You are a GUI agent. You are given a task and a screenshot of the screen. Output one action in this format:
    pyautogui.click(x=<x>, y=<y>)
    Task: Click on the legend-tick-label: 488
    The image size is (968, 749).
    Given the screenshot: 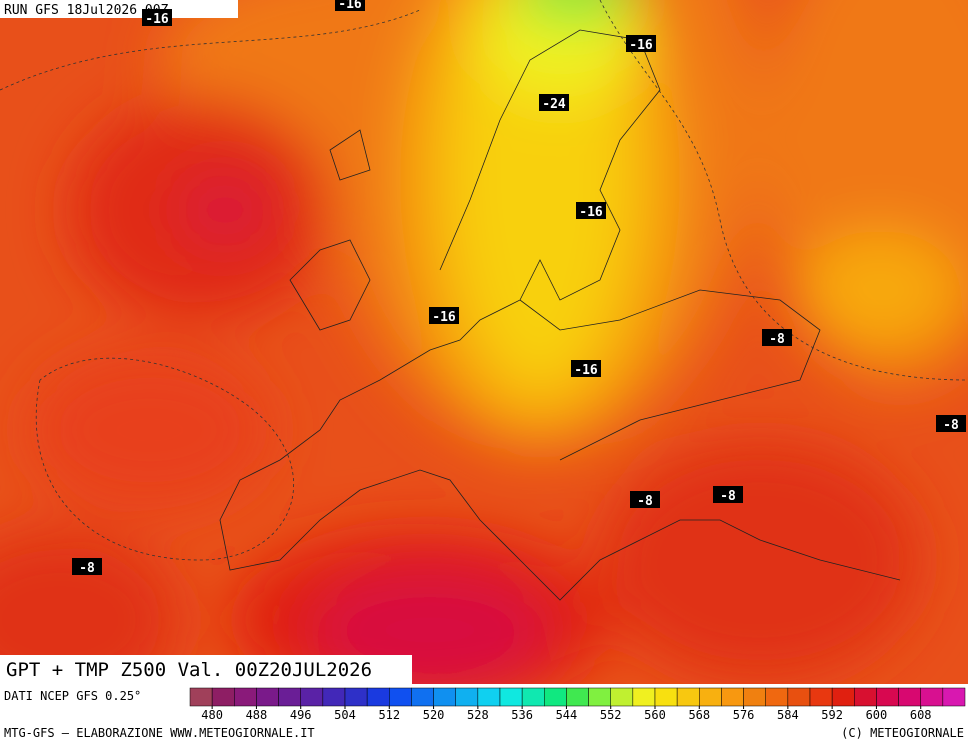 What is the action you would take?
    pyautogui.click(x=257, y=715)
    